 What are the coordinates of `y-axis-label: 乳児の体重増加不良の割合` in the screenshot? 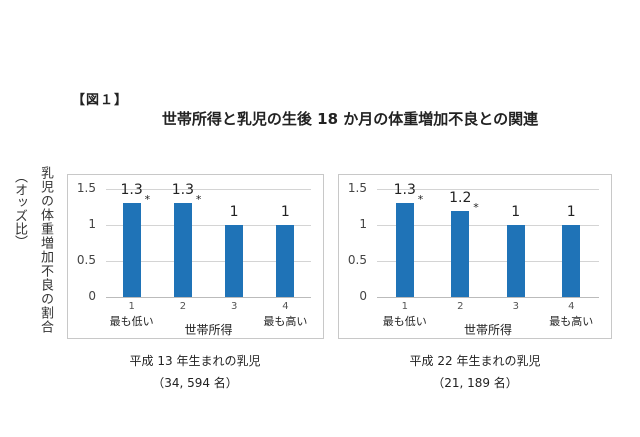 It's located at (45, 250).